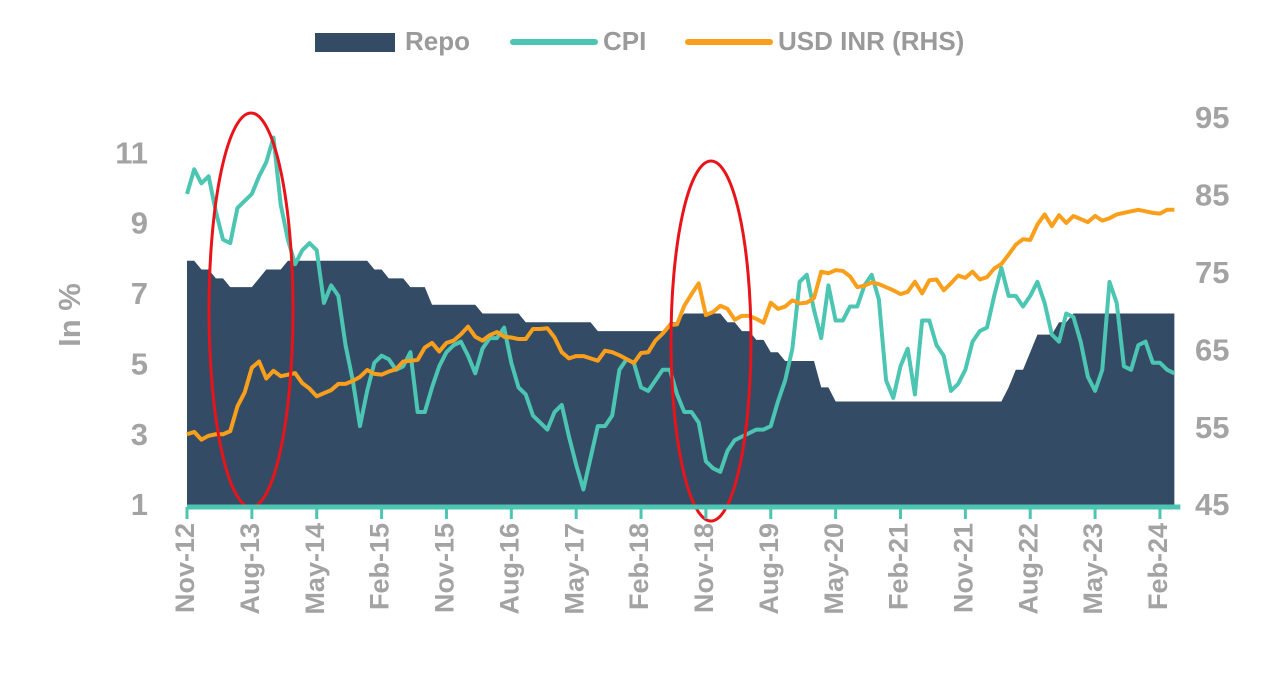  I want to click on y-tick-label: 1, so click(139, 504).